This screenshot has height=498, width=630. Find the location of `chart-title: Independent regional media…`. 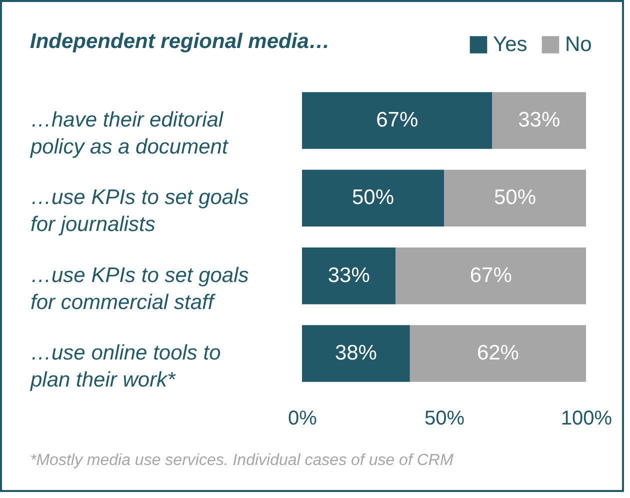

chart-title: Independent regional media… is located at coordinates (180, 42).